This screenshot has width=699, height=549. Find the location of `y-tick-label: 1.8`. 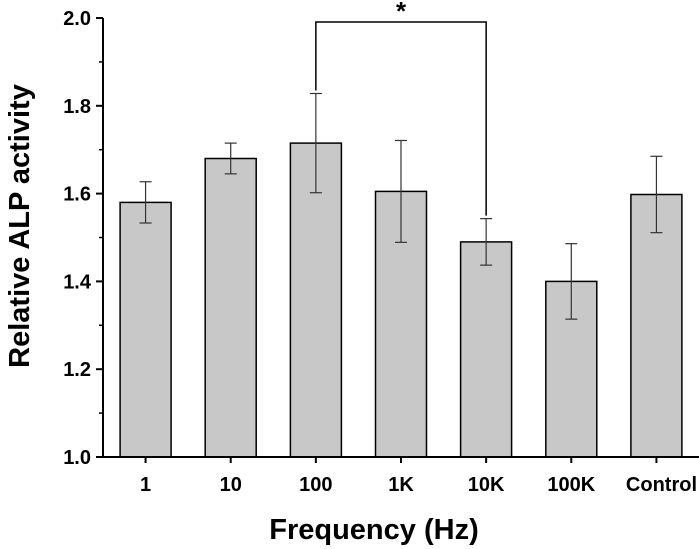

y-tick-label: 1.8 is located at coordinates (77, 107).